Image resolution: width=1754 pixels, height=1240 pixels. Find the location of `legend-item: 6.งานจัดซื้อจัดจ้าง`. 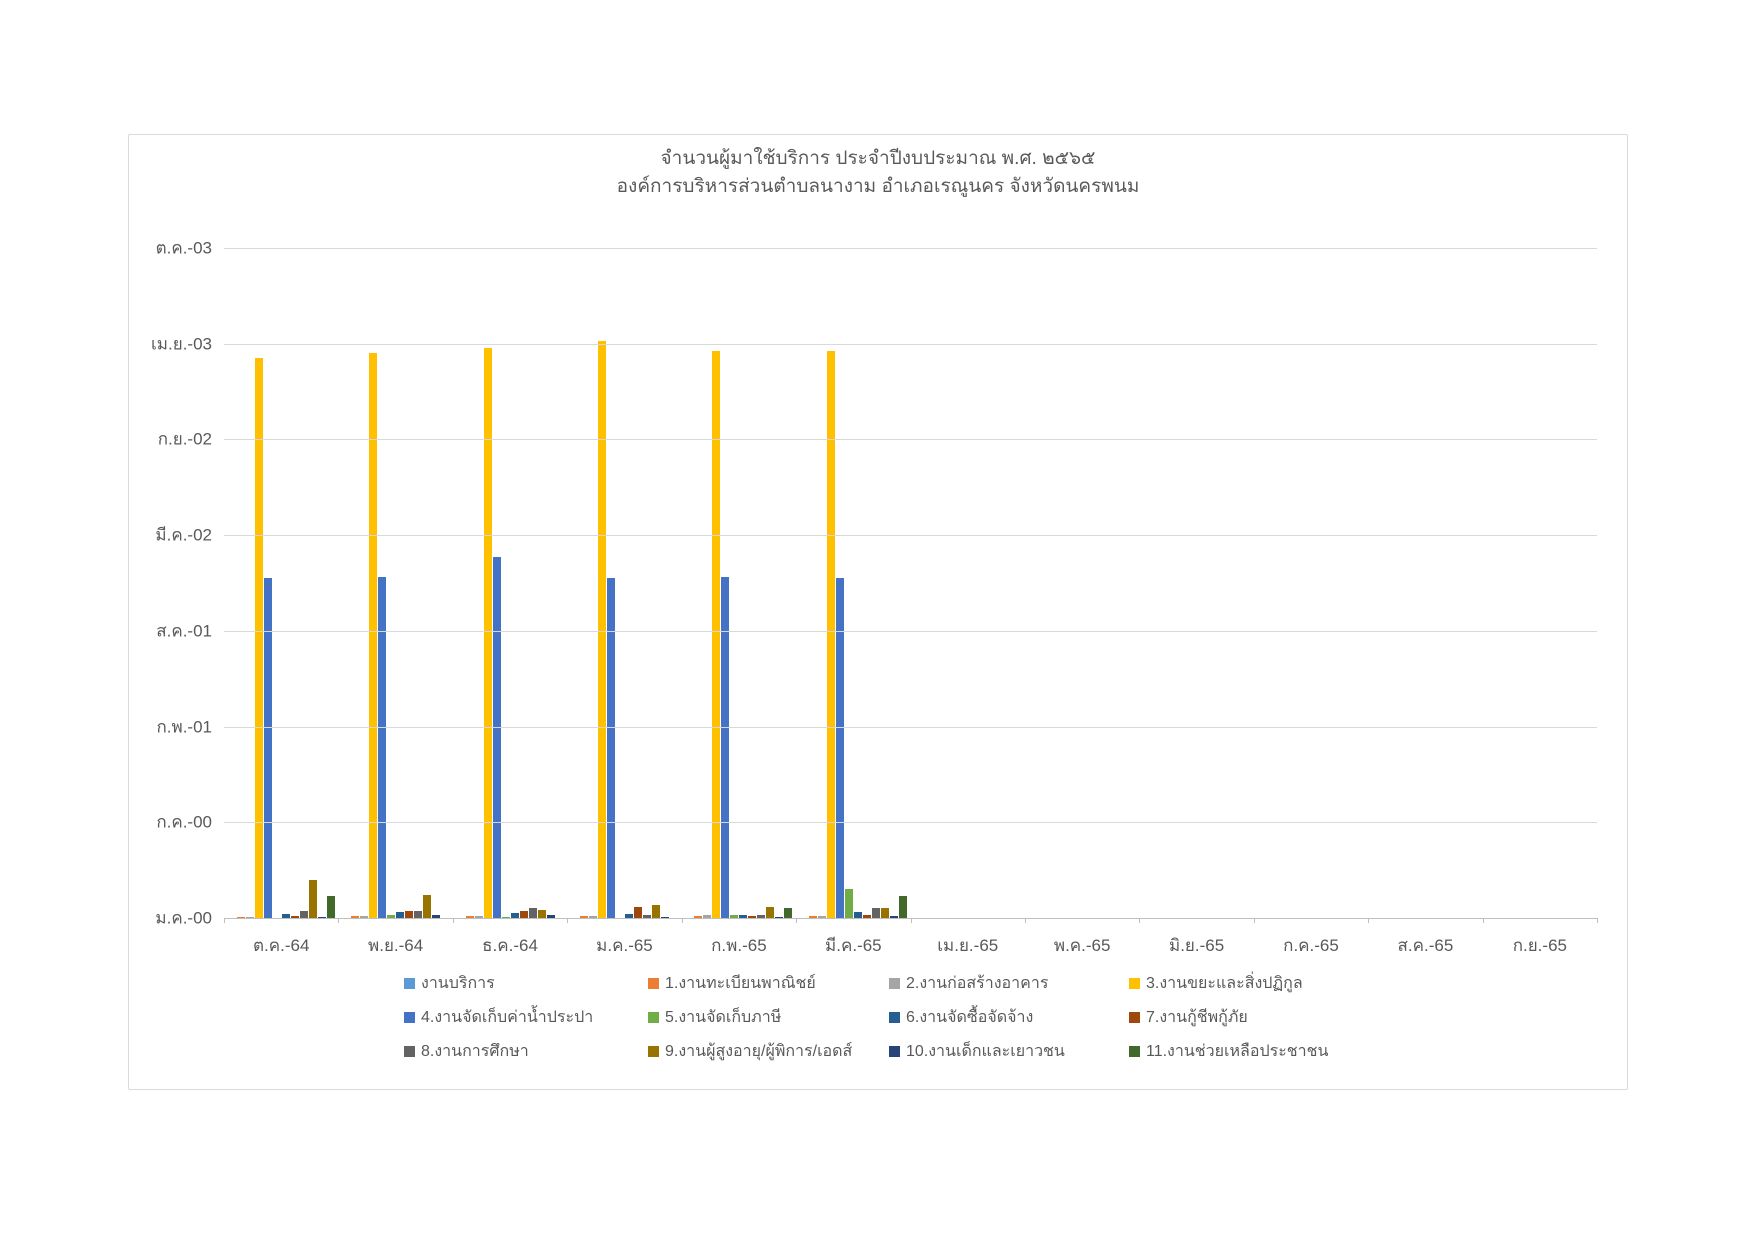

legend-item: 6.งานจัดซื้อจัดจ้าง is located at coordinates (1009, 1017).